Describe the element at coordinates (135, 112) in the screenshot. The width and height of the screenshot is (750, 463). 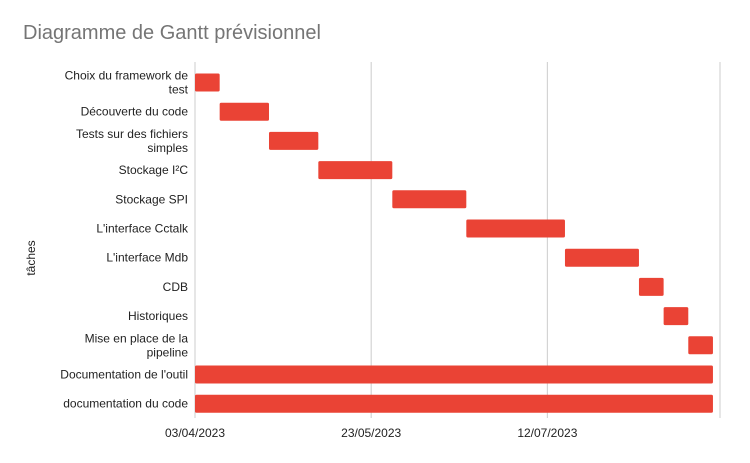
I see `task-label: Découverte du code` at that location.